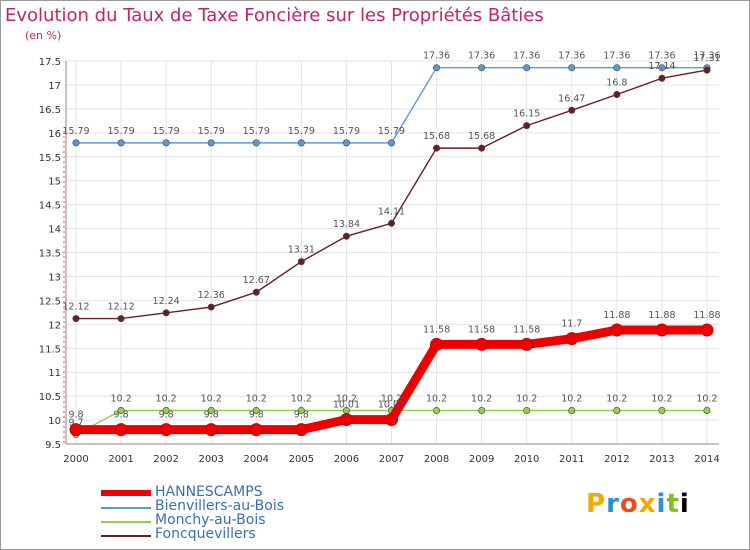  I want to click on x-tick-label: 2013, so click(661, 459).